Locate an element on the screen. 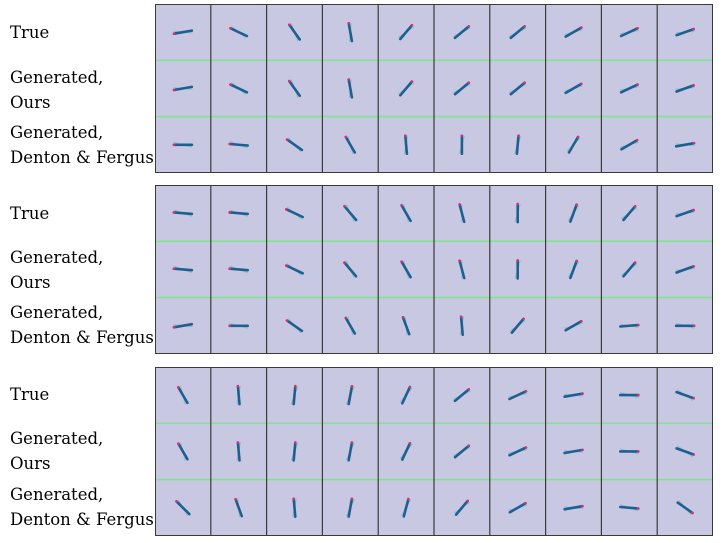 Image resolution: width=724 pixels, height=543 pixels. row-label-baseline-line1: Generated, is located at coordinates (57, 132).